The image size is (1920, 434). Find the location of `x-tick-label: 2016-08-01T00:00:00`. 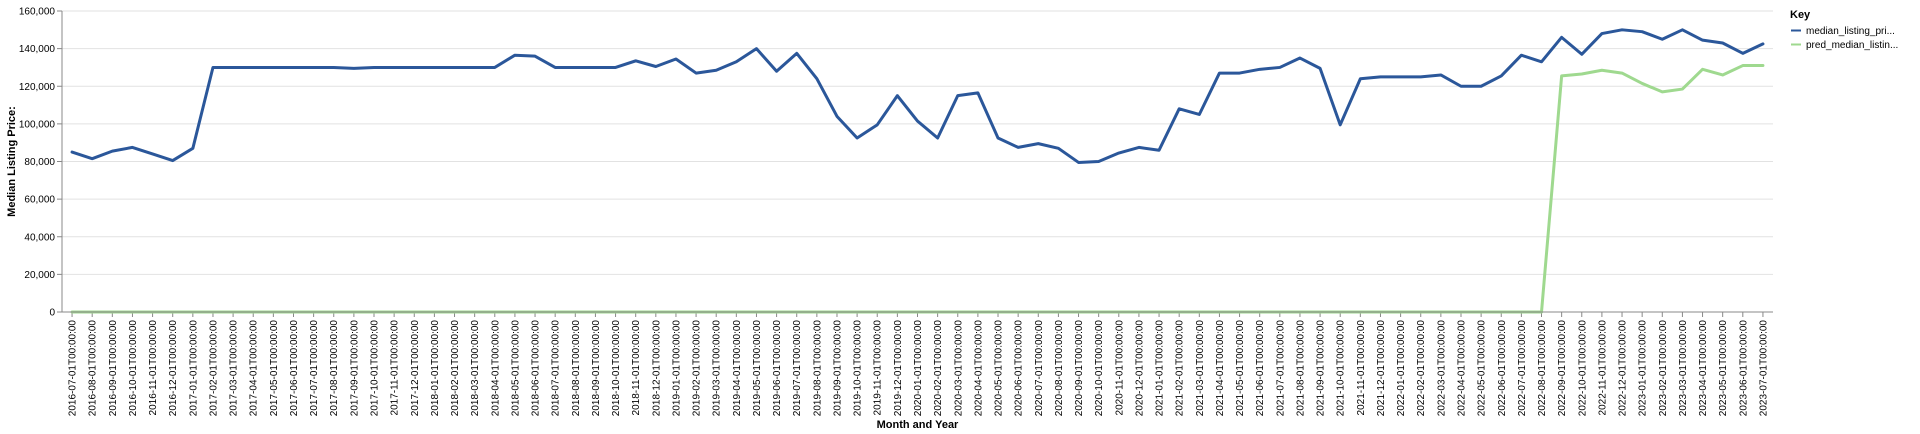

x-tick-label: 2016-08-01T00:00:00 is located at coordinates (93, 368).